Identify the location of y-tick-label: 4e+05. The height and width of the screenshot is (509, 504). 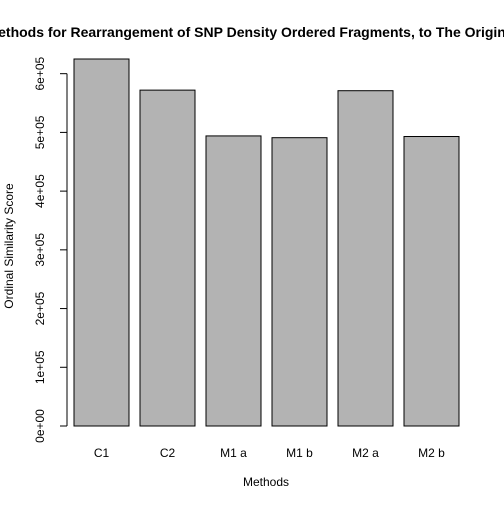
(40, 191).